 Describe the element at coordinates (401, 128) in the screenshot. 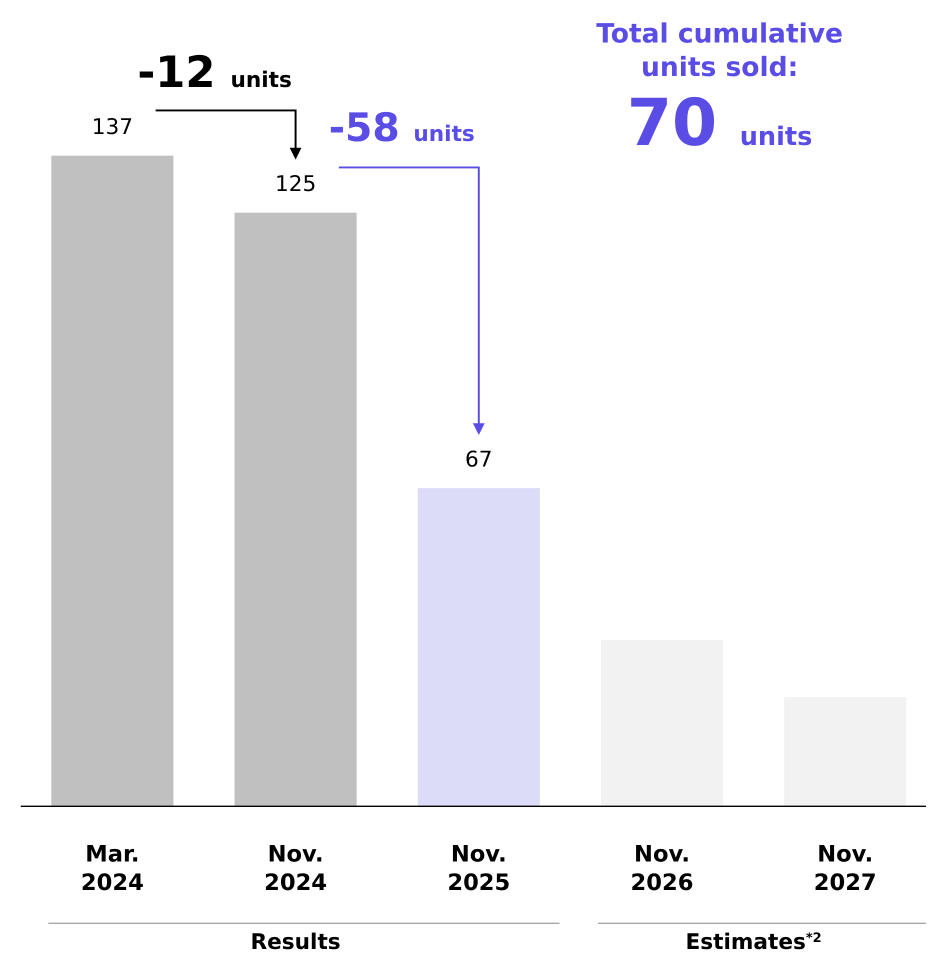

I see `text: -58 units` at that location.